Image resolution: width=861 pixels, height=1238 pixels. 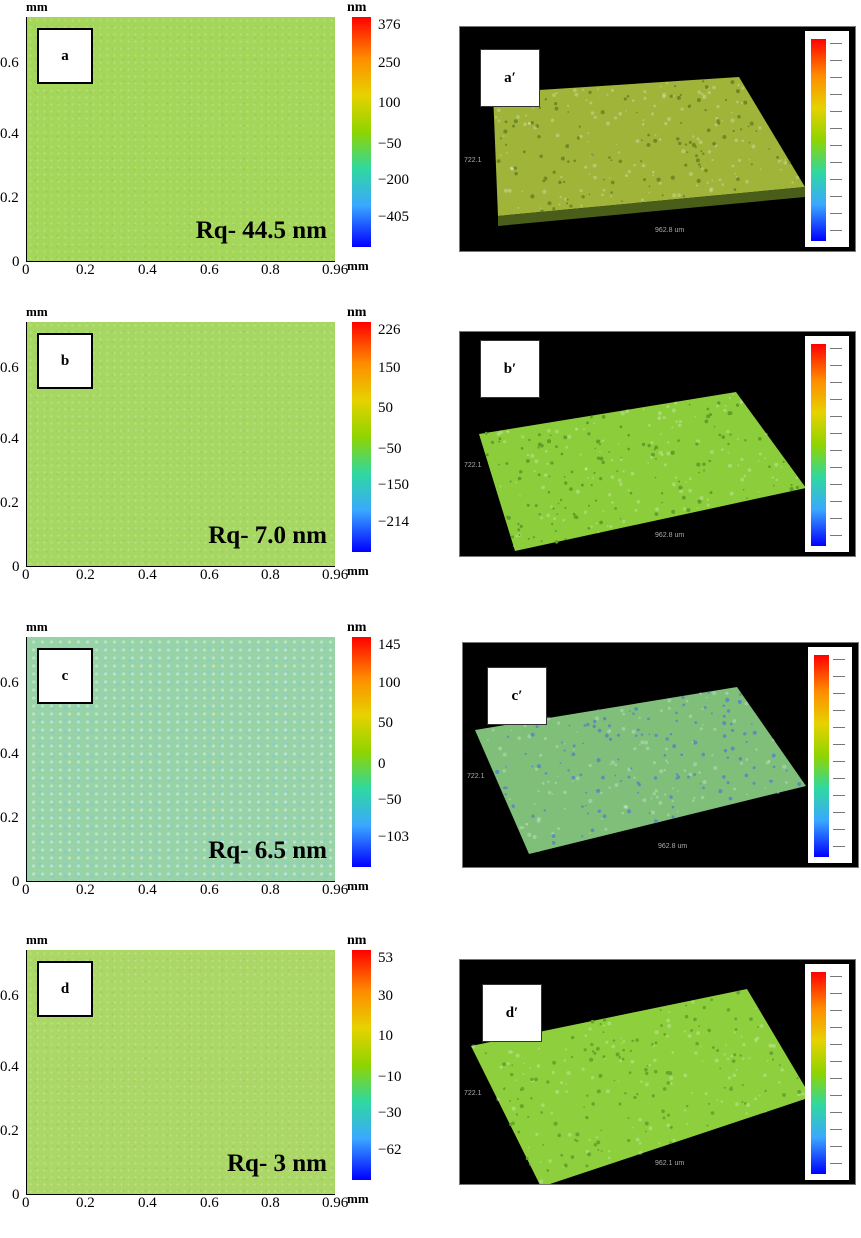 What do you see at coordinates (393, 217) in the screenshot?
I see `colorbar-tick-label: −405` at bounding box center [393, 217].